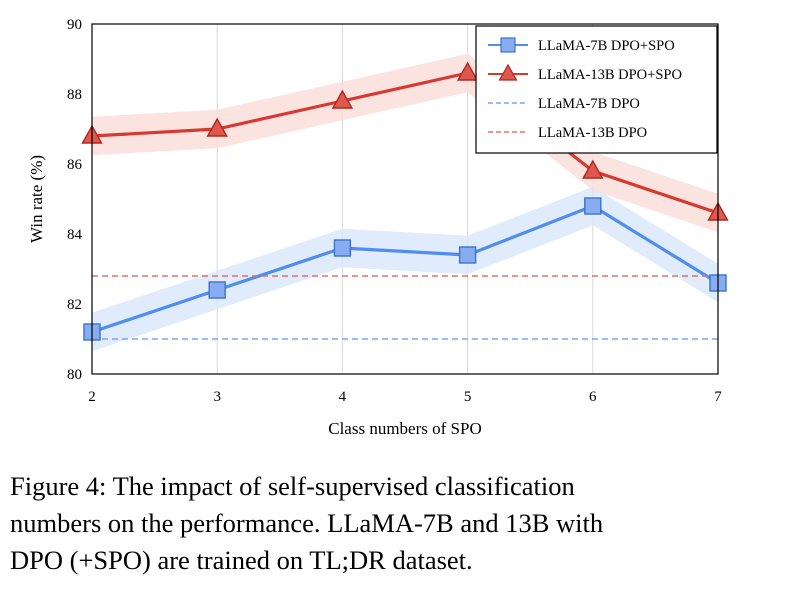 This screenshot has height=603, width=789. Describe the element at coordinates (592, 133) in the screenshot. I see `legend-label: LLaMA-13B DPO` at that location.